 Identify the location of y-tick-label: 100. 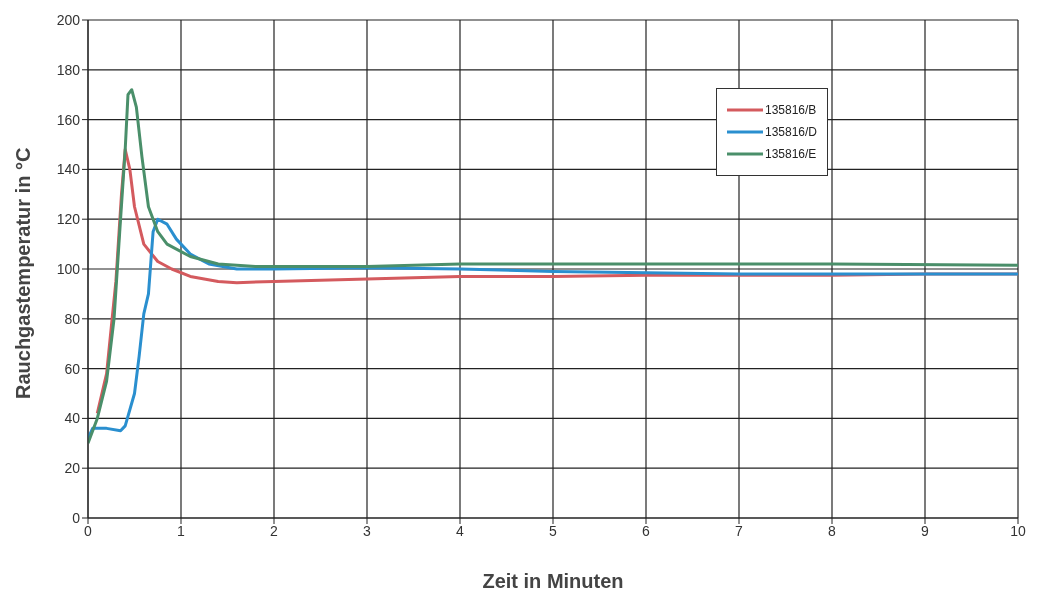
(68, 268).